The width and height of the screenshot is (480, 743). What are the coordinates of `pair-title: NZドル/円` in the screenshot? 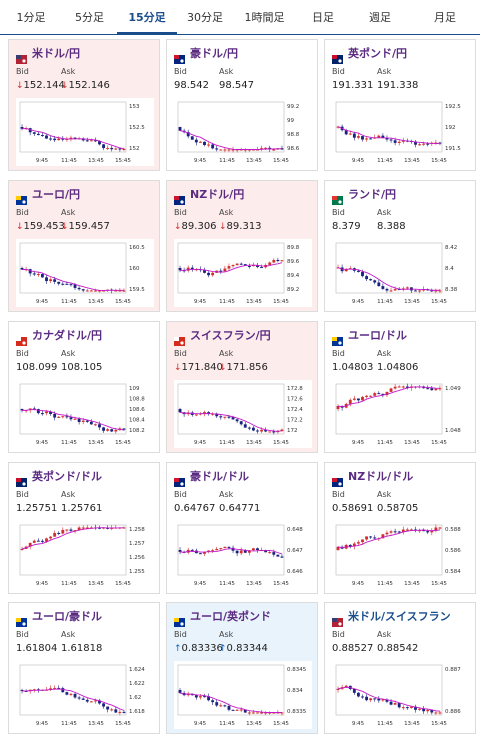 It's located at (217, 194).